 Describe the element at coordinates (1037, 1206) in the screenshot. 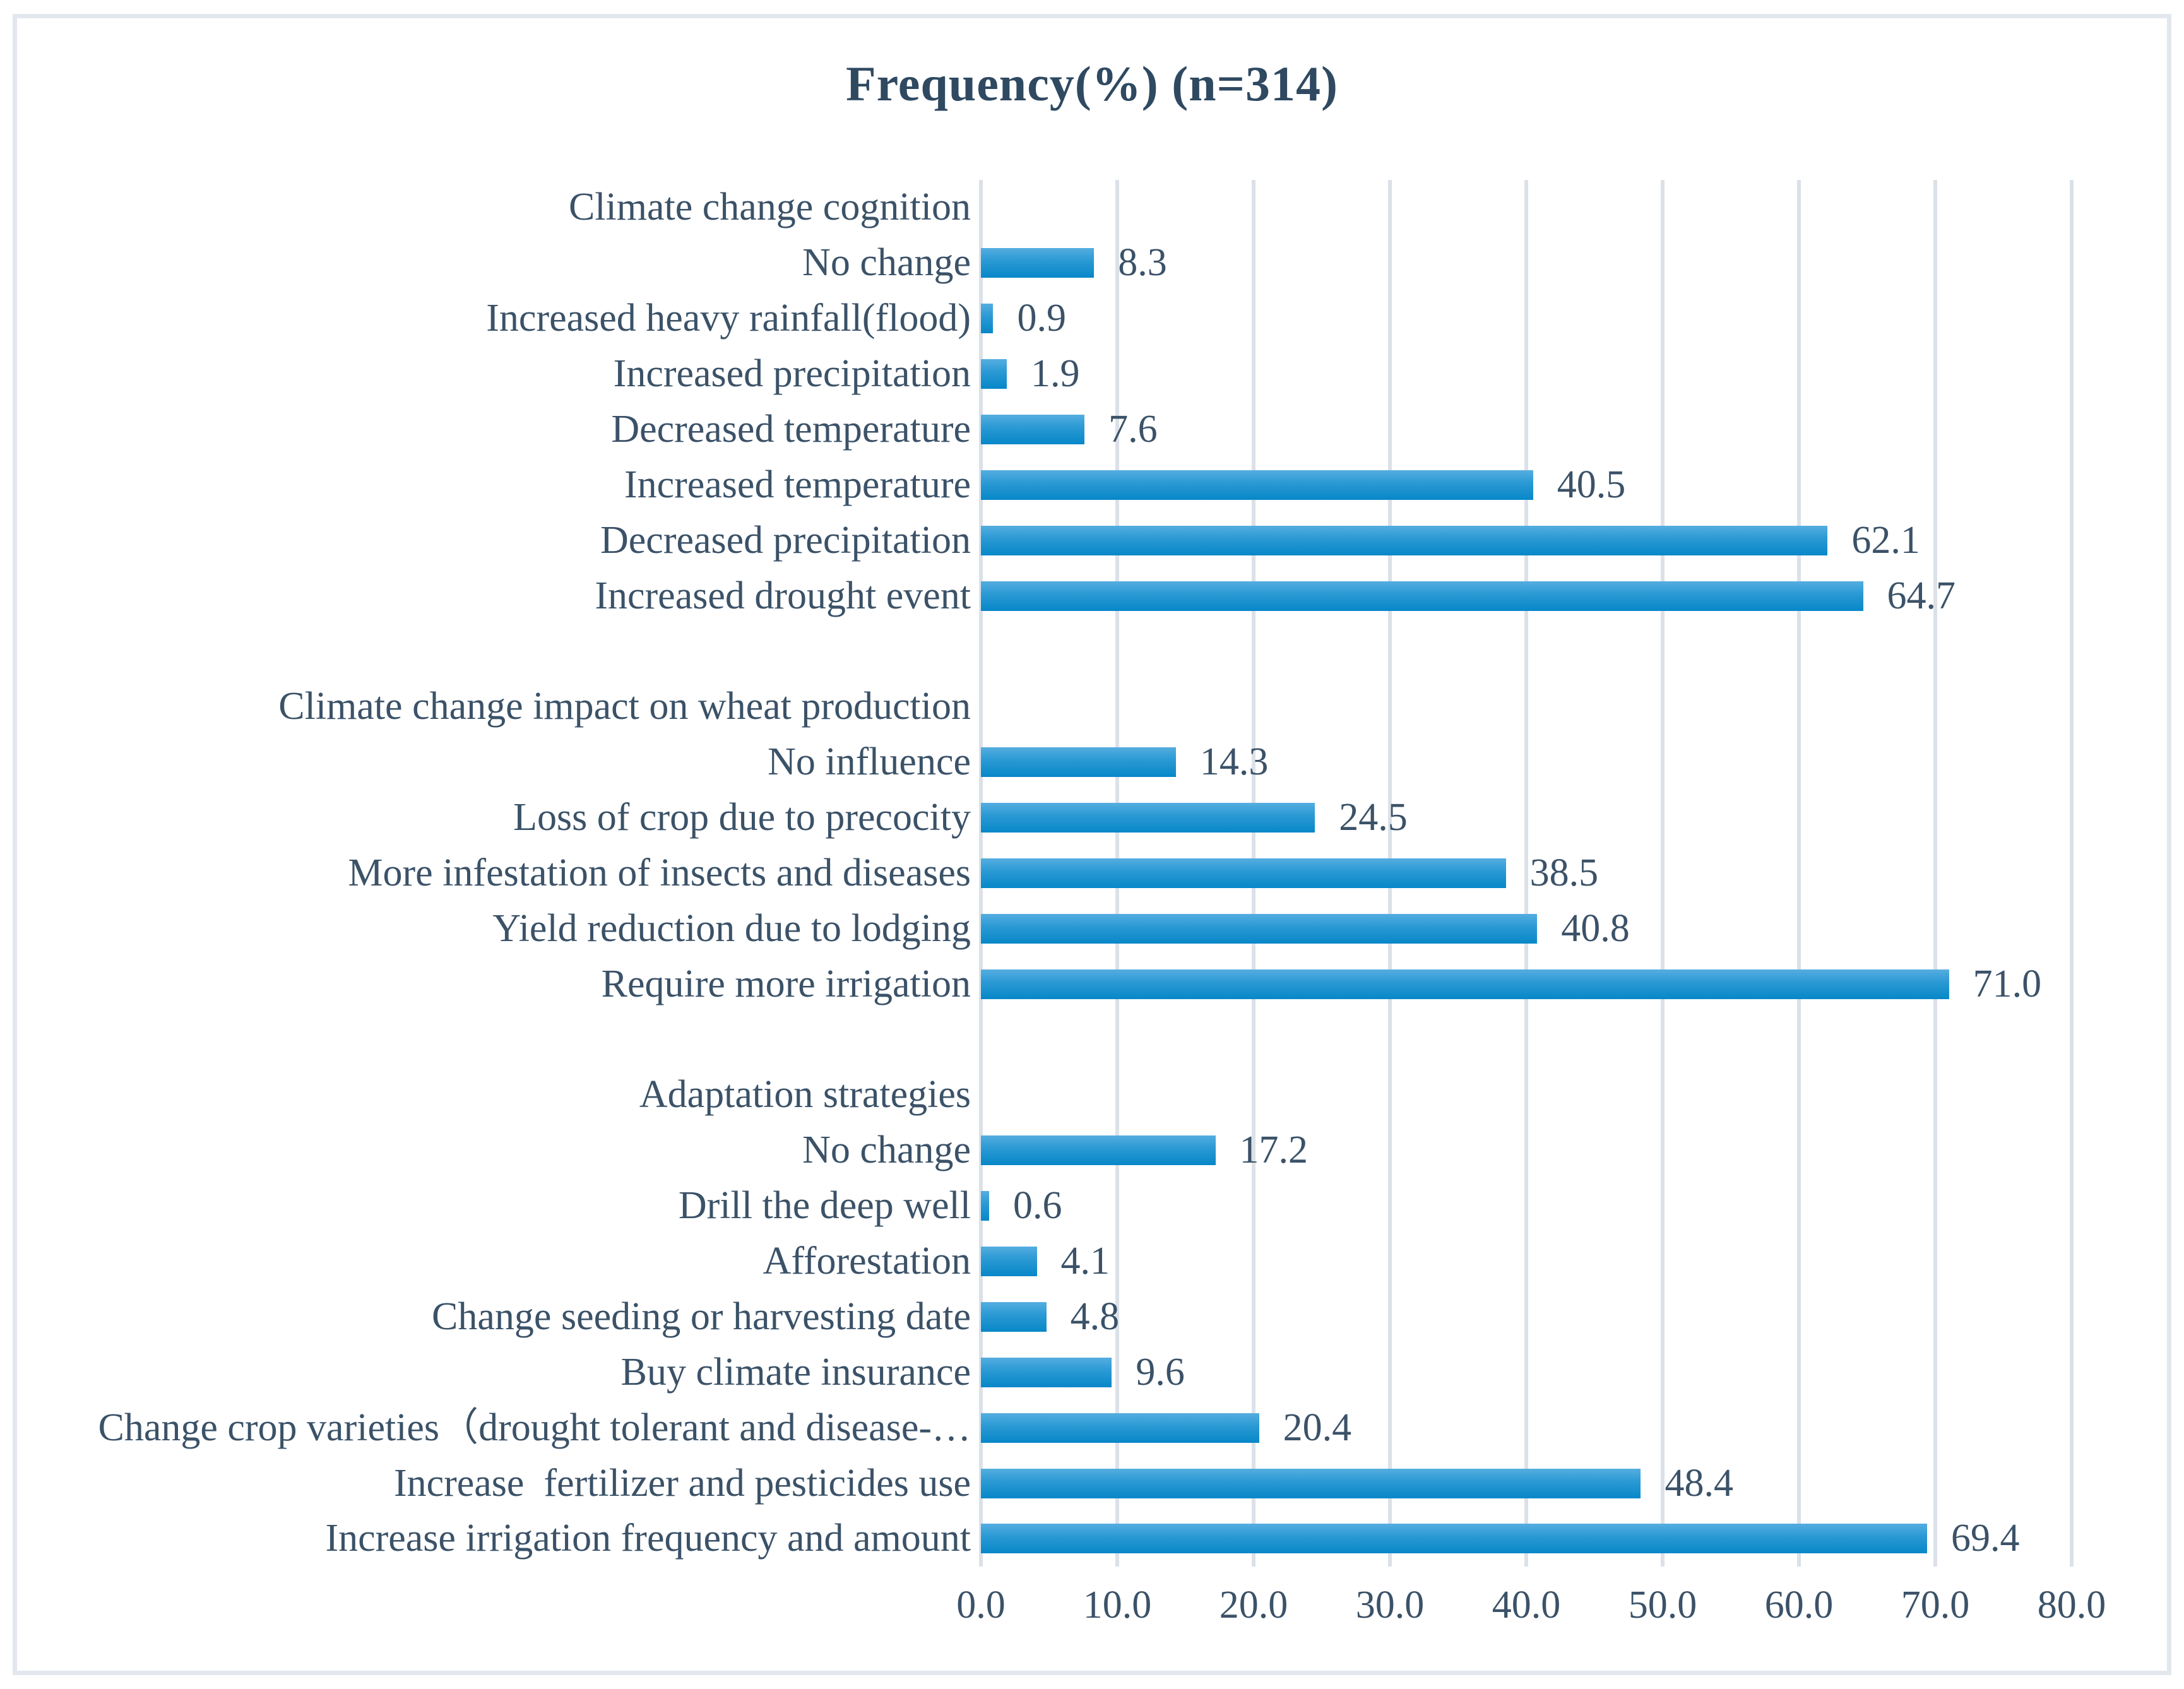

I see `value-label: 0.6` at that location.